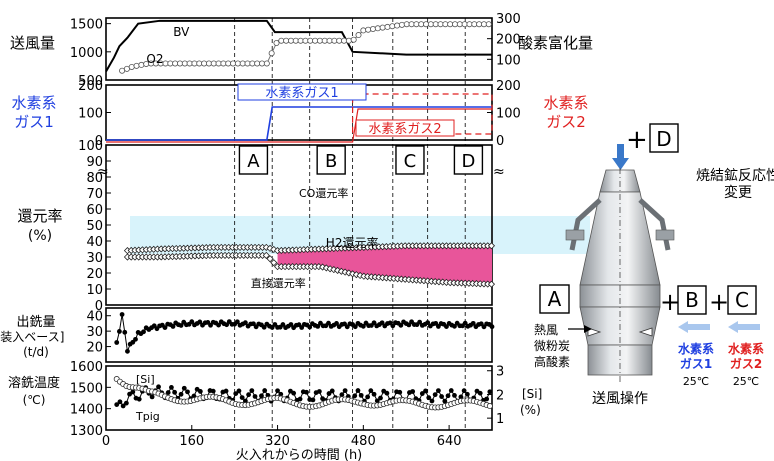  Describe the element at coordinates (86, 367) in the screenshot. I see `ytick-label-left: 1600` at that location.